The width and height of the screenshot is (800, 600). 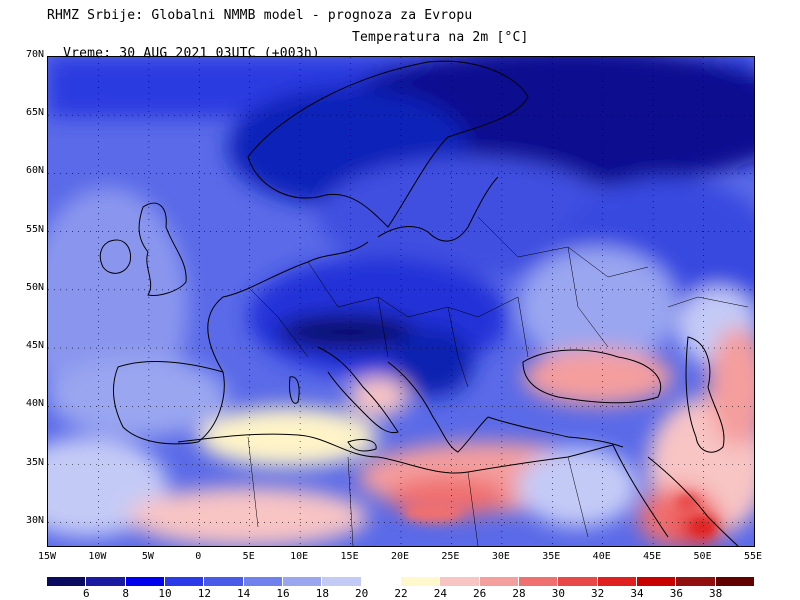 What do you see at coordinates (47, 556) in the screenshot?
I see `longitude-label: 15W` at bounding box center [47, 556].